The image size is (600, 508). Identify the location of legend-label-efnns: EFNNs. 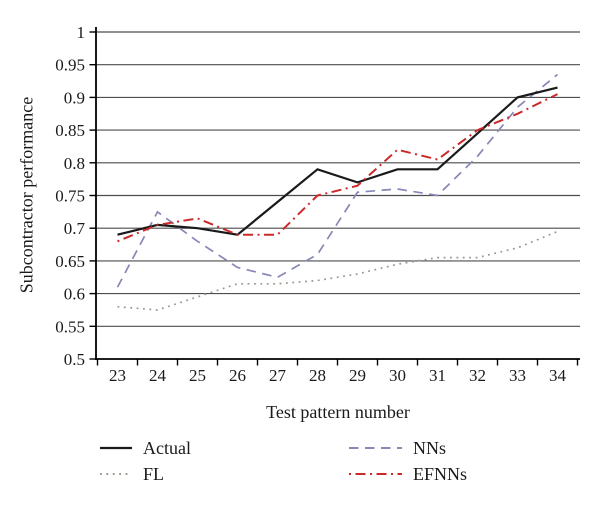
(440, 473).